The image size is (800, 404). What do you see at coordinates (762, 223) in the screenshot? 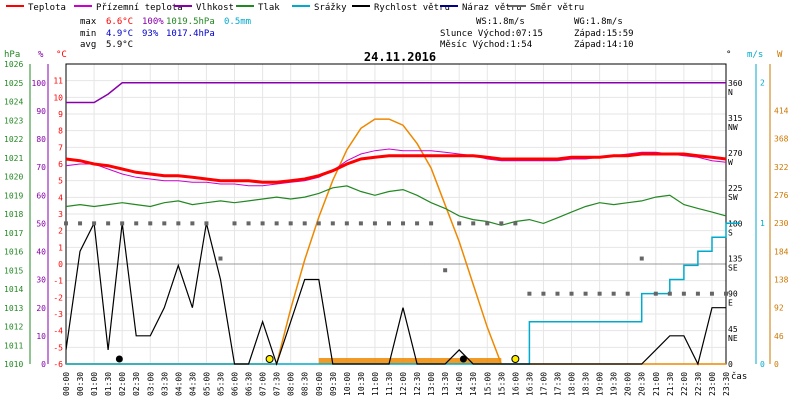
I see `ms-tick-label: 1` at bounding box center [762, 223].